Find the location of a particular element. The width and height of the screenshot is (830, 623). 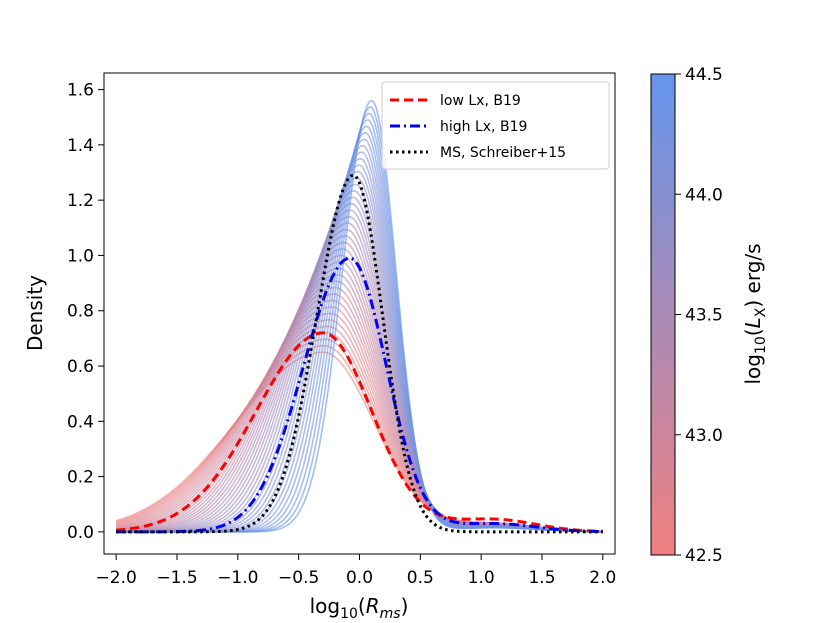

x-tick-label: −1.5 is located at coordinates (176, 578).